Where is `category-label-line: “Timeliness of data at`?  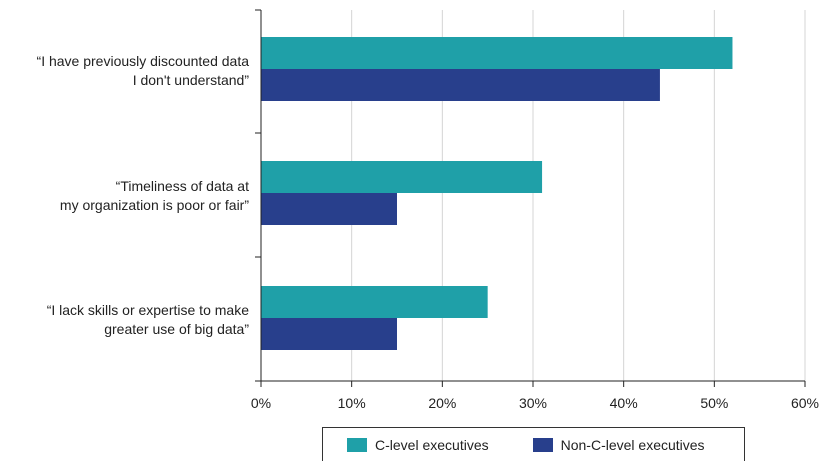
category-label-line: “Timeliness of data at is located at coordinates (182, 186).